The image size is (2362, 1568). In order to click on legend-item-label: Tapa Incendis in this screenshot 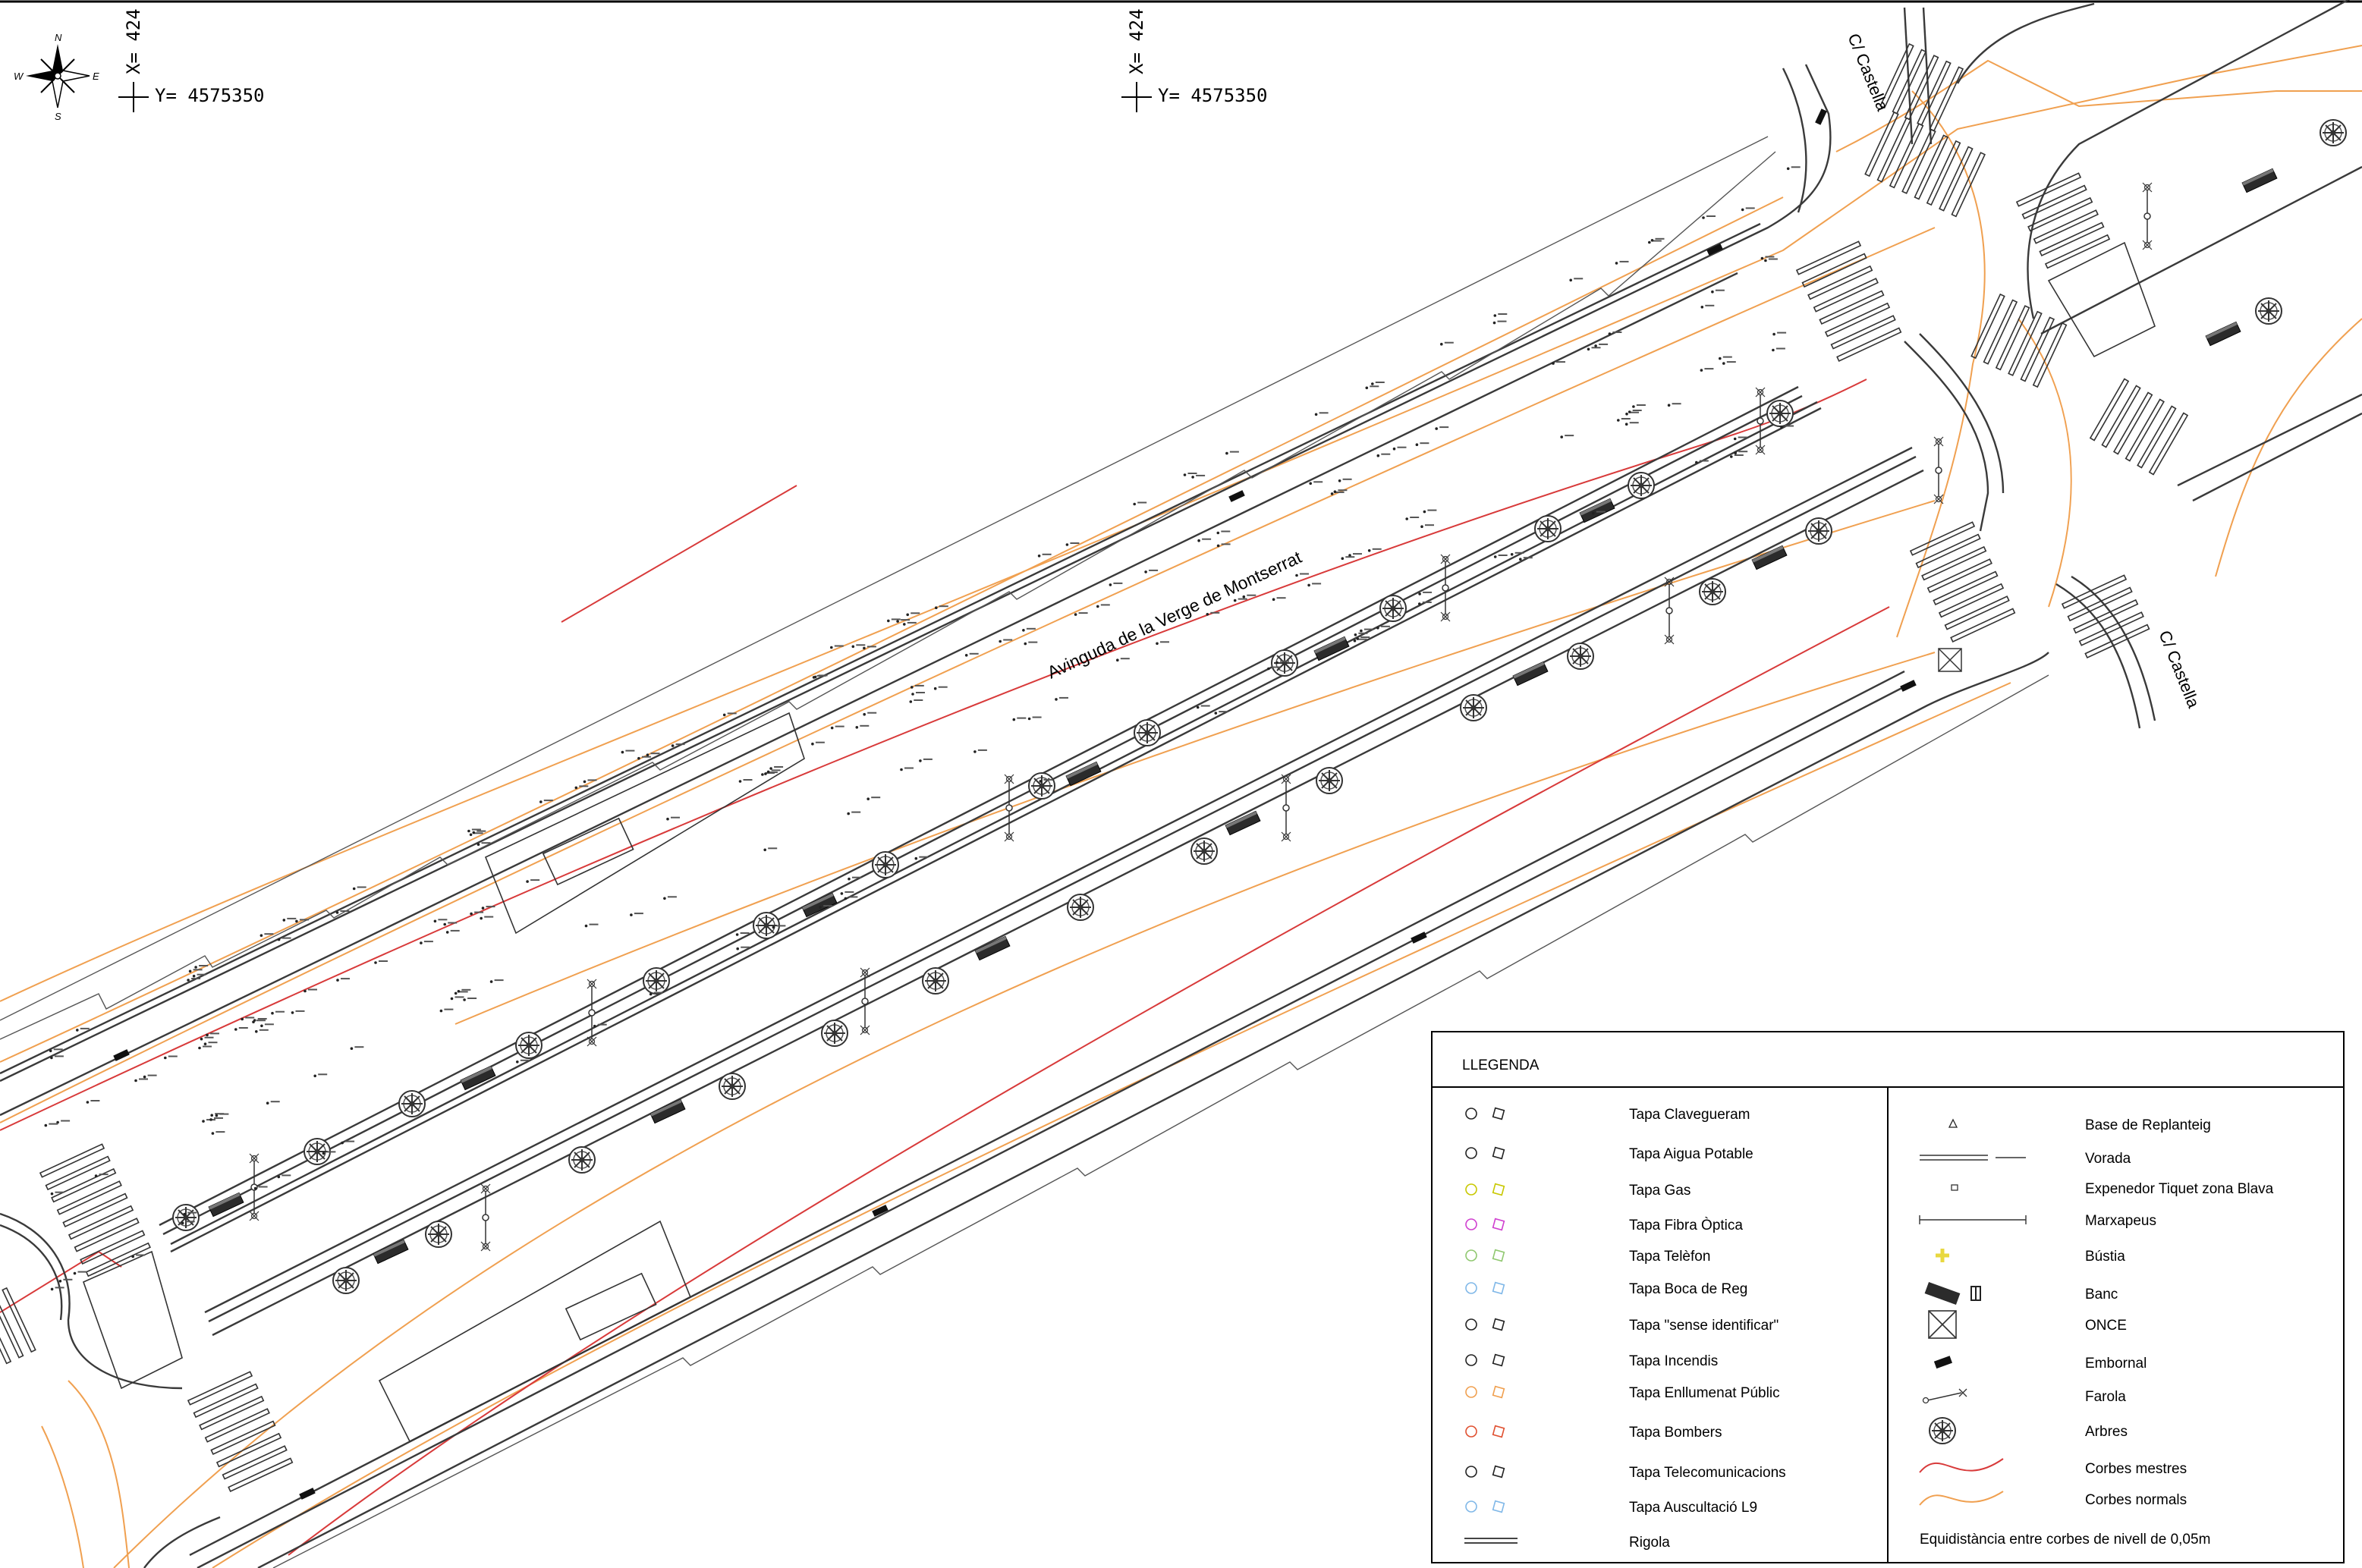, I will do `click(1673, 1361)`.